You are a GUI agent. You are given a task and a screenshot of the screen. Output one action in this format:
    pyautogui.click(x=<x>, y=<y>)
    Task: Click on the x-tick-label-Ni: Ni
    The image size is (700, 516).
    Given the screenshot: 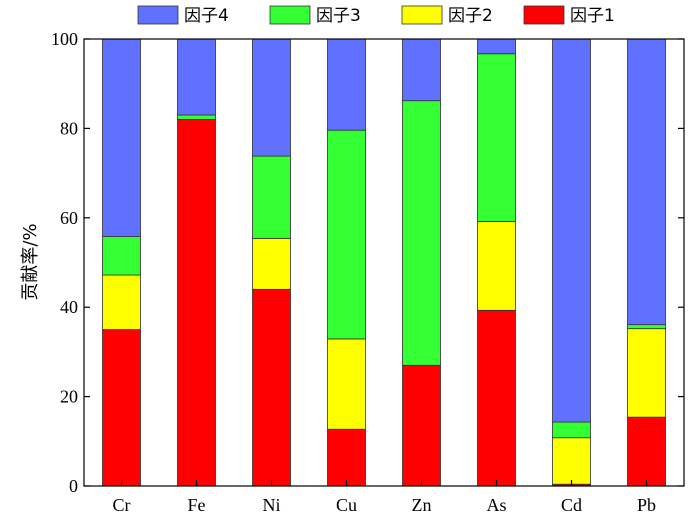 What is the action you would take?
    pyautogui.click(x=272, y=505)
    